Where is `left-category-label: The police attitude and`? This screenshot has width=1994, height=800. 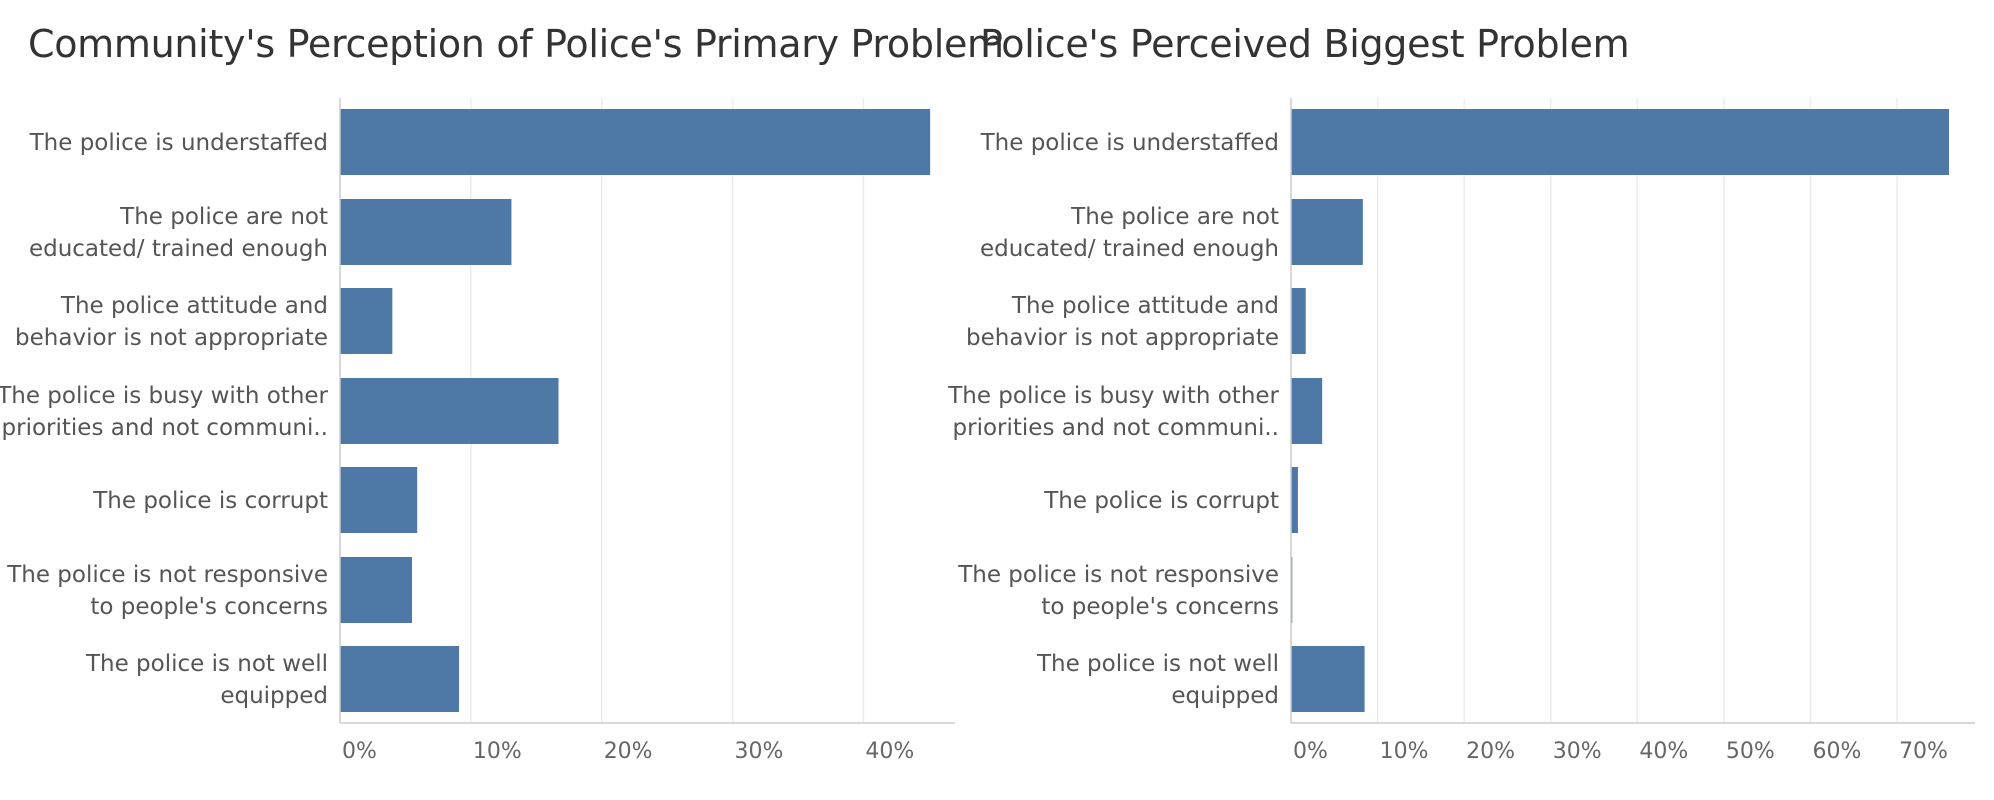 left-category-label: The police attitude and is located at coordinates (194, 306).